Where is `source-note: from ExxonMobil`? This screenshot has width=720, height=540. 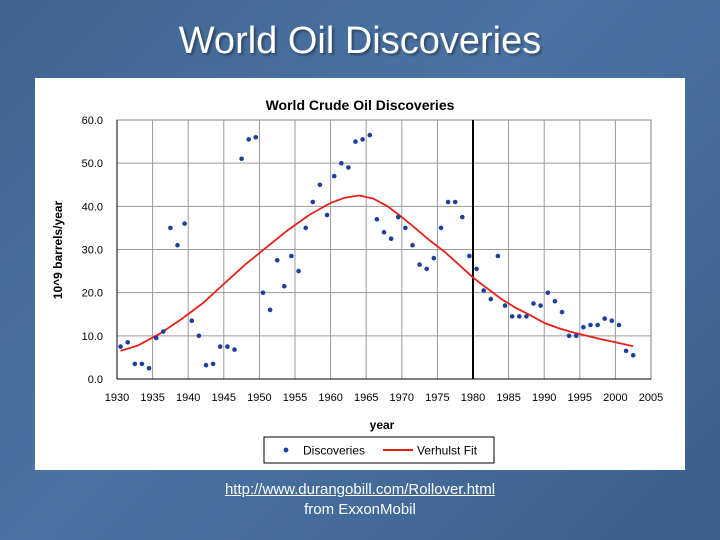 source-note: from ExxonMobil is located at coordinates (360, 509).